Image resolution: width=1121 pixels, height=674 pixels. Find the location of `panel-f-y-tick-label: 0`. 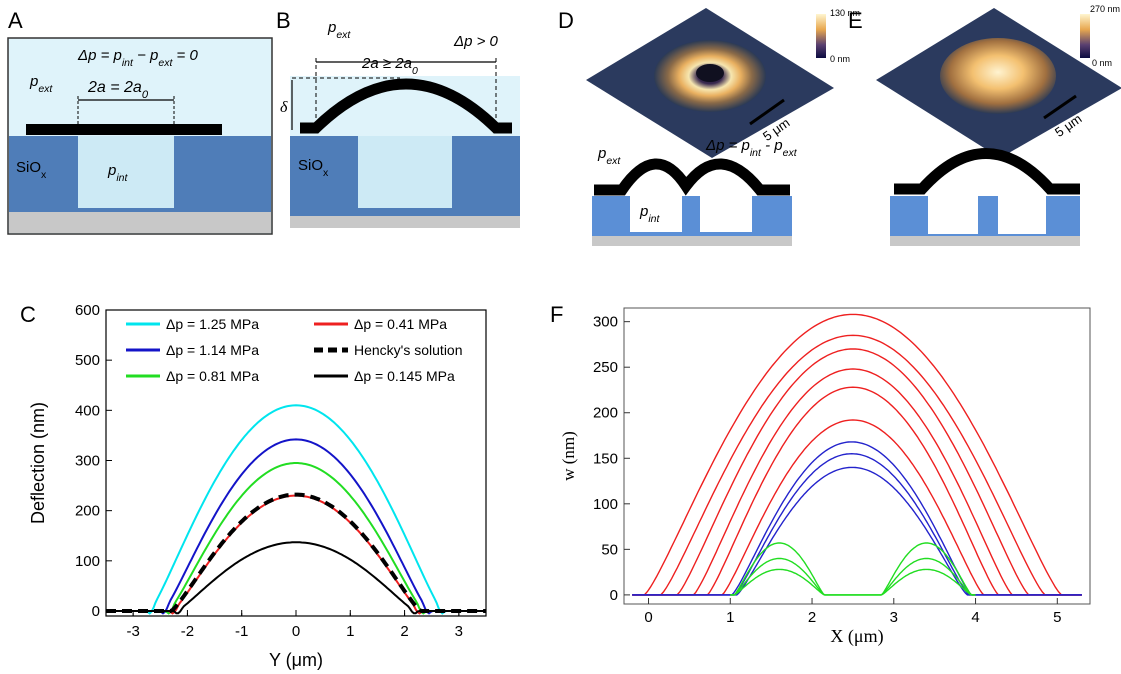

panel-f-y-tick-label: 0 is located at coordinates (614, 595).